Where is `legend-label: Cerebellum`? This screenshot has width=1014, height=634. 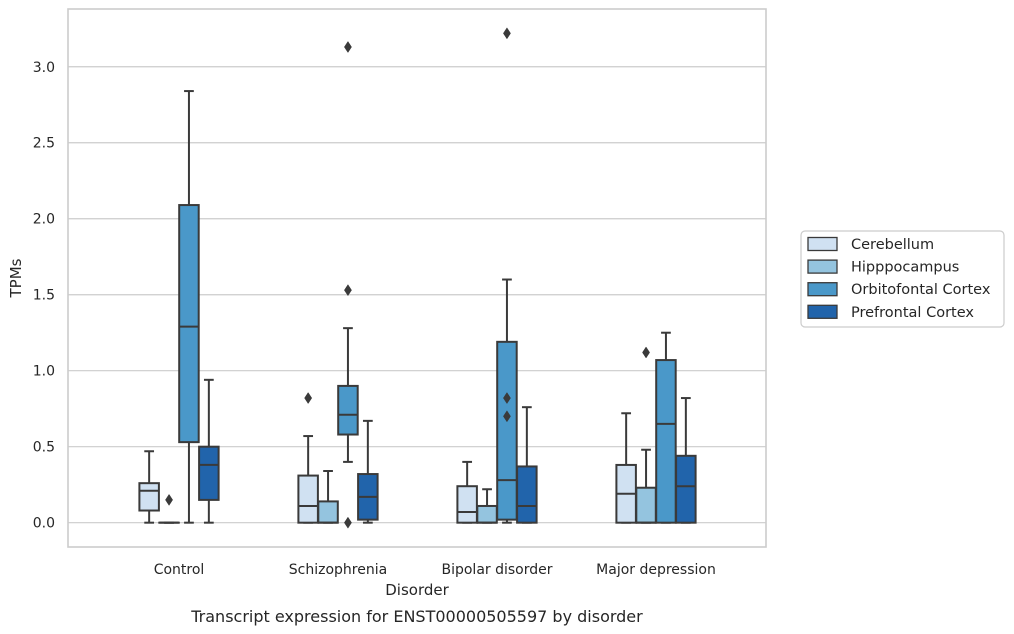 legend-label: Cerebellum is located at coordinates (892, 245).